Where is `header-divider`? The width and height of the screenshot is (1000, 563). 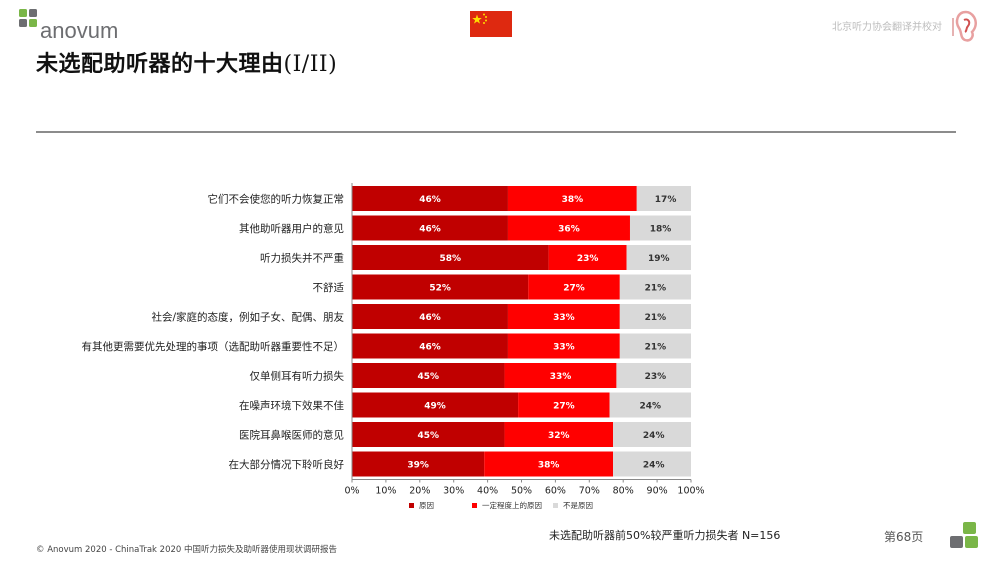 header-divider is located at coordinates (496, 132).